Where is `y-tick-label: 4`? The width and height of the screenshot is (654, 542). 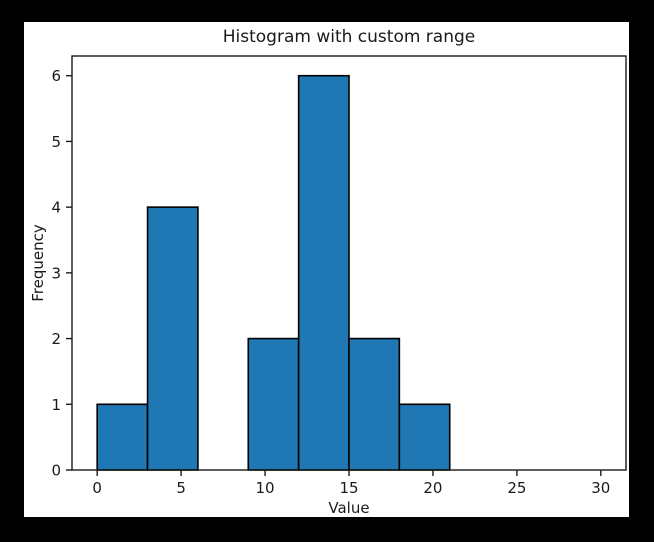
y-tick-label: 4 is located at coordinates (56, 208).